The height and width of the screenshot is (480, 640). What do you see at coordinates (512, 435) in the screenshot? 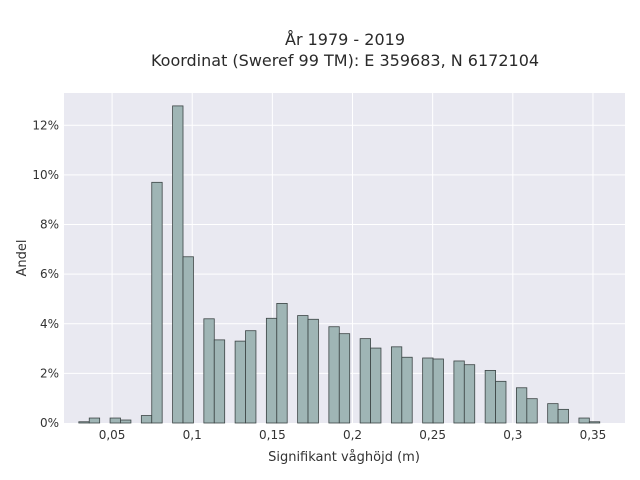
I see `x-tick-label: 0,3` at bounding box center [512, 435].